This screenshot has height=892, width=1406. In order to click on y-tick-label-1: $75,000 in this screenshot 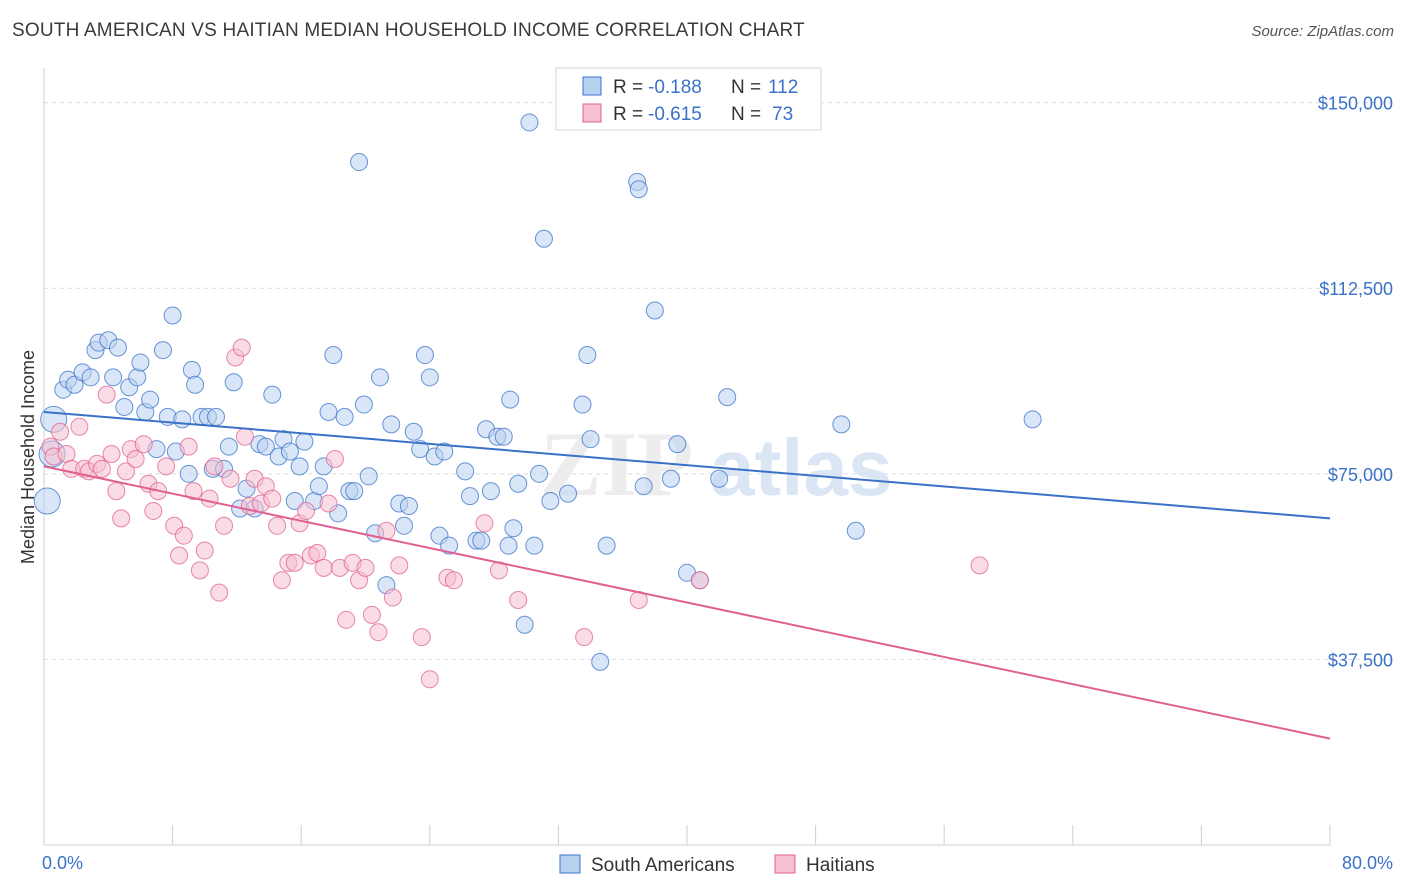, I will do `click(1360, 475)`.